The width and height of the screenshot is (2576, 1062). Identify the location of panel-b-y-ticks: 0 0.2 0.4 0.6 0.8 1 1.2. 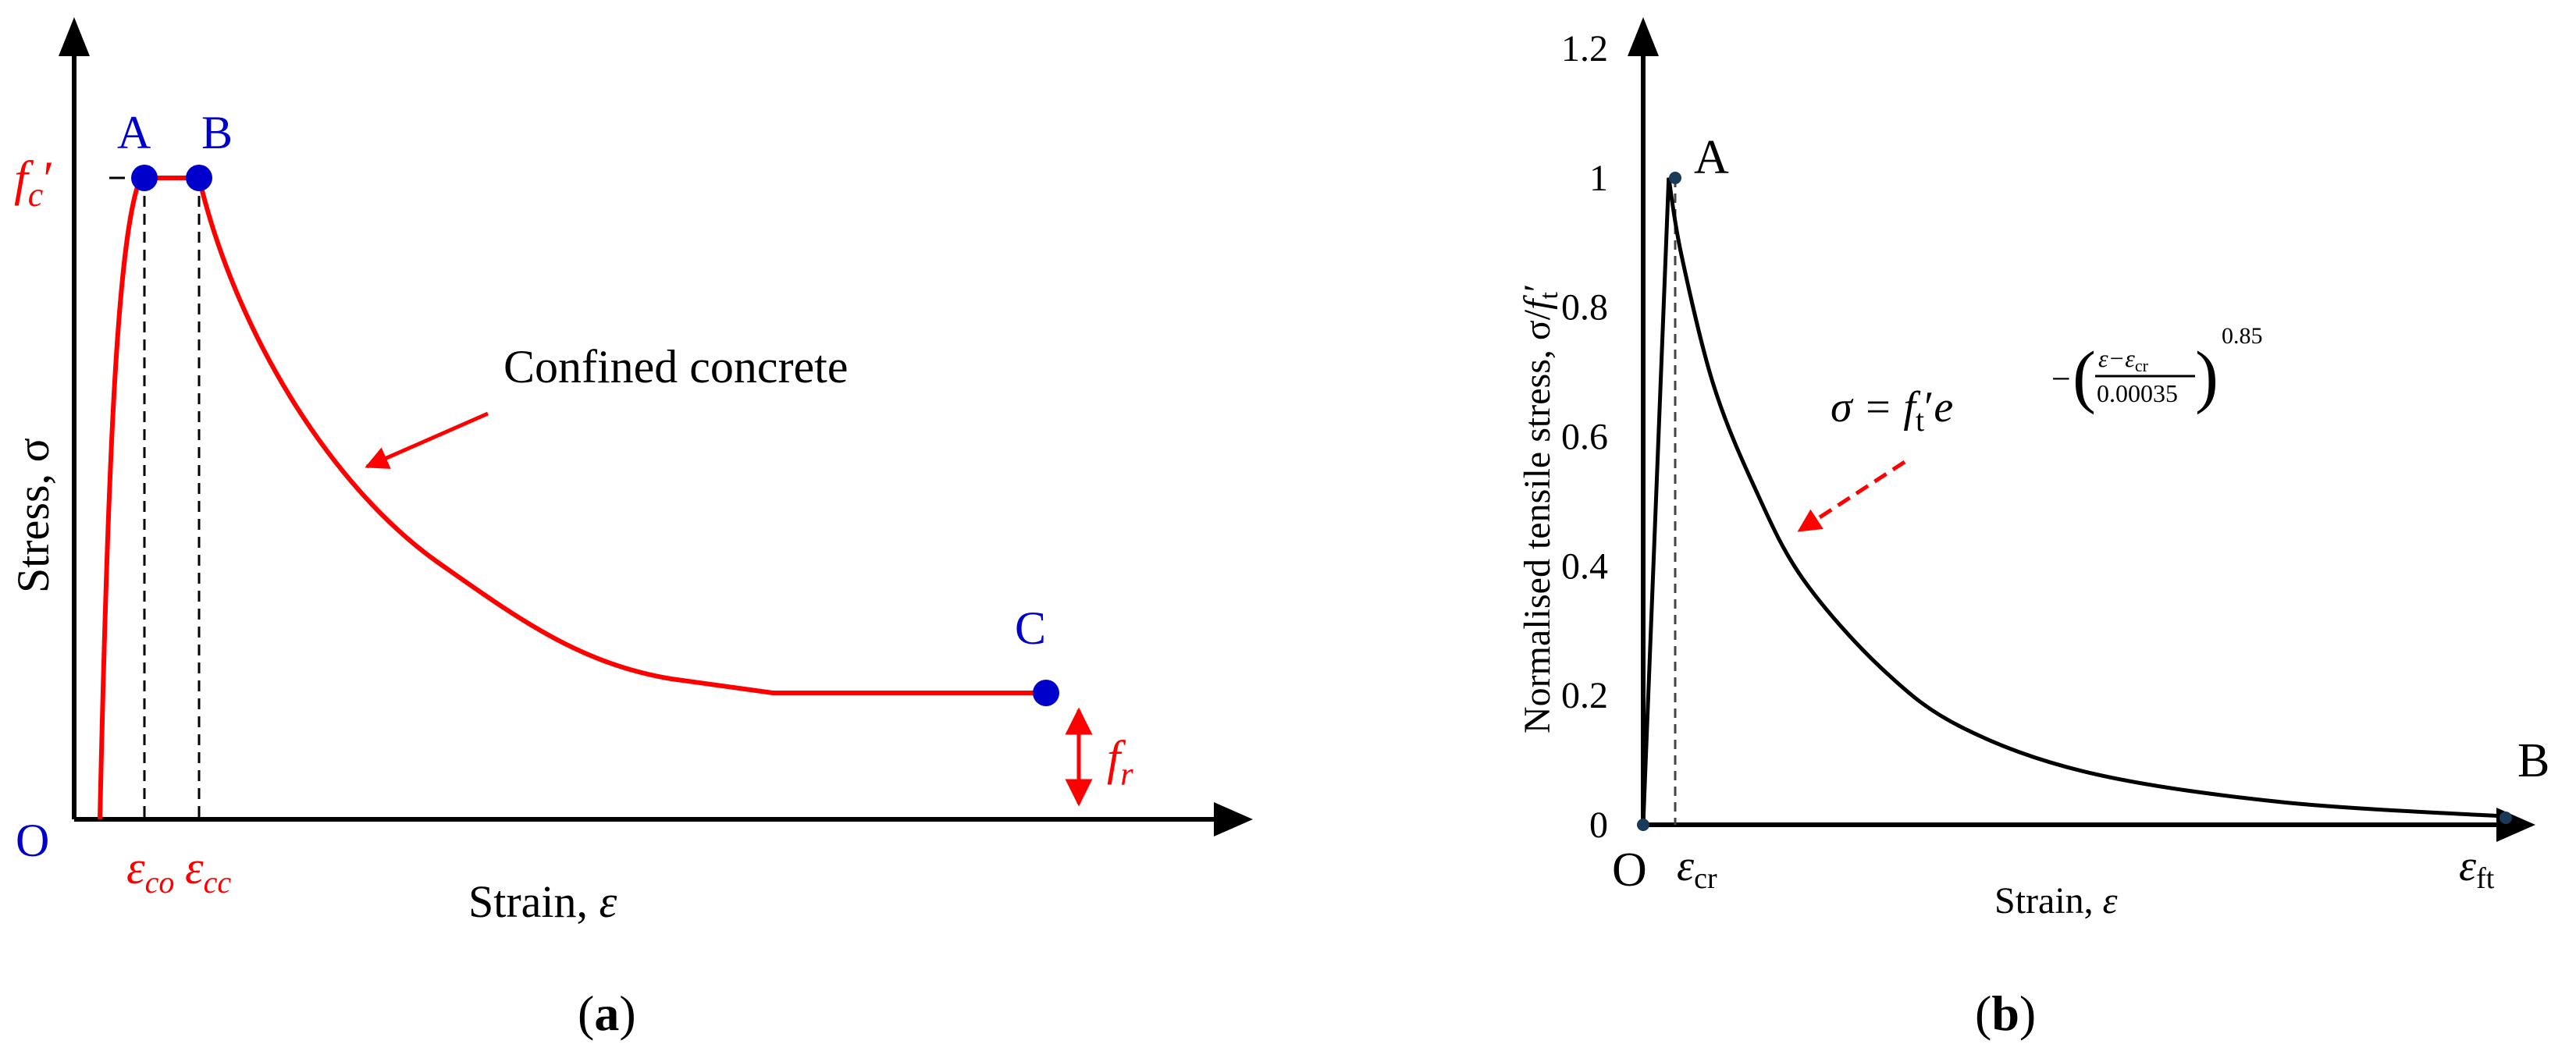
(1584, 437).